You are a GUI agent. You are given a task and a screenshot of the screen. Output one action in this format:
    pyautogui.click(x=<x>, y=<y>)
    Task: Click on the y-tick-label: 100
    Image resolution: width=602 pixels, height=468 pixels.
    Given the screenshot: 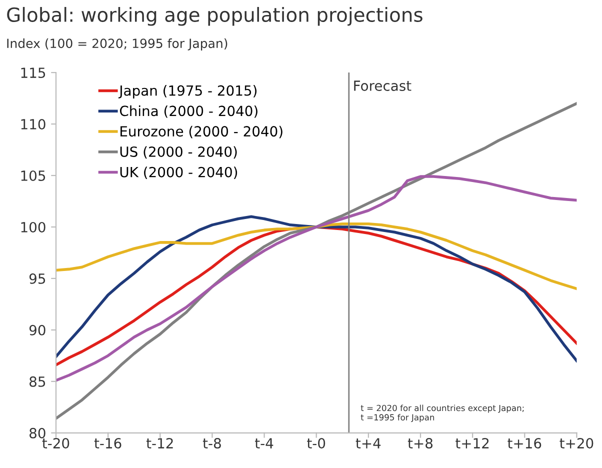 What is the action you would take?
    pyautogui.click(x=33, y=227)
    